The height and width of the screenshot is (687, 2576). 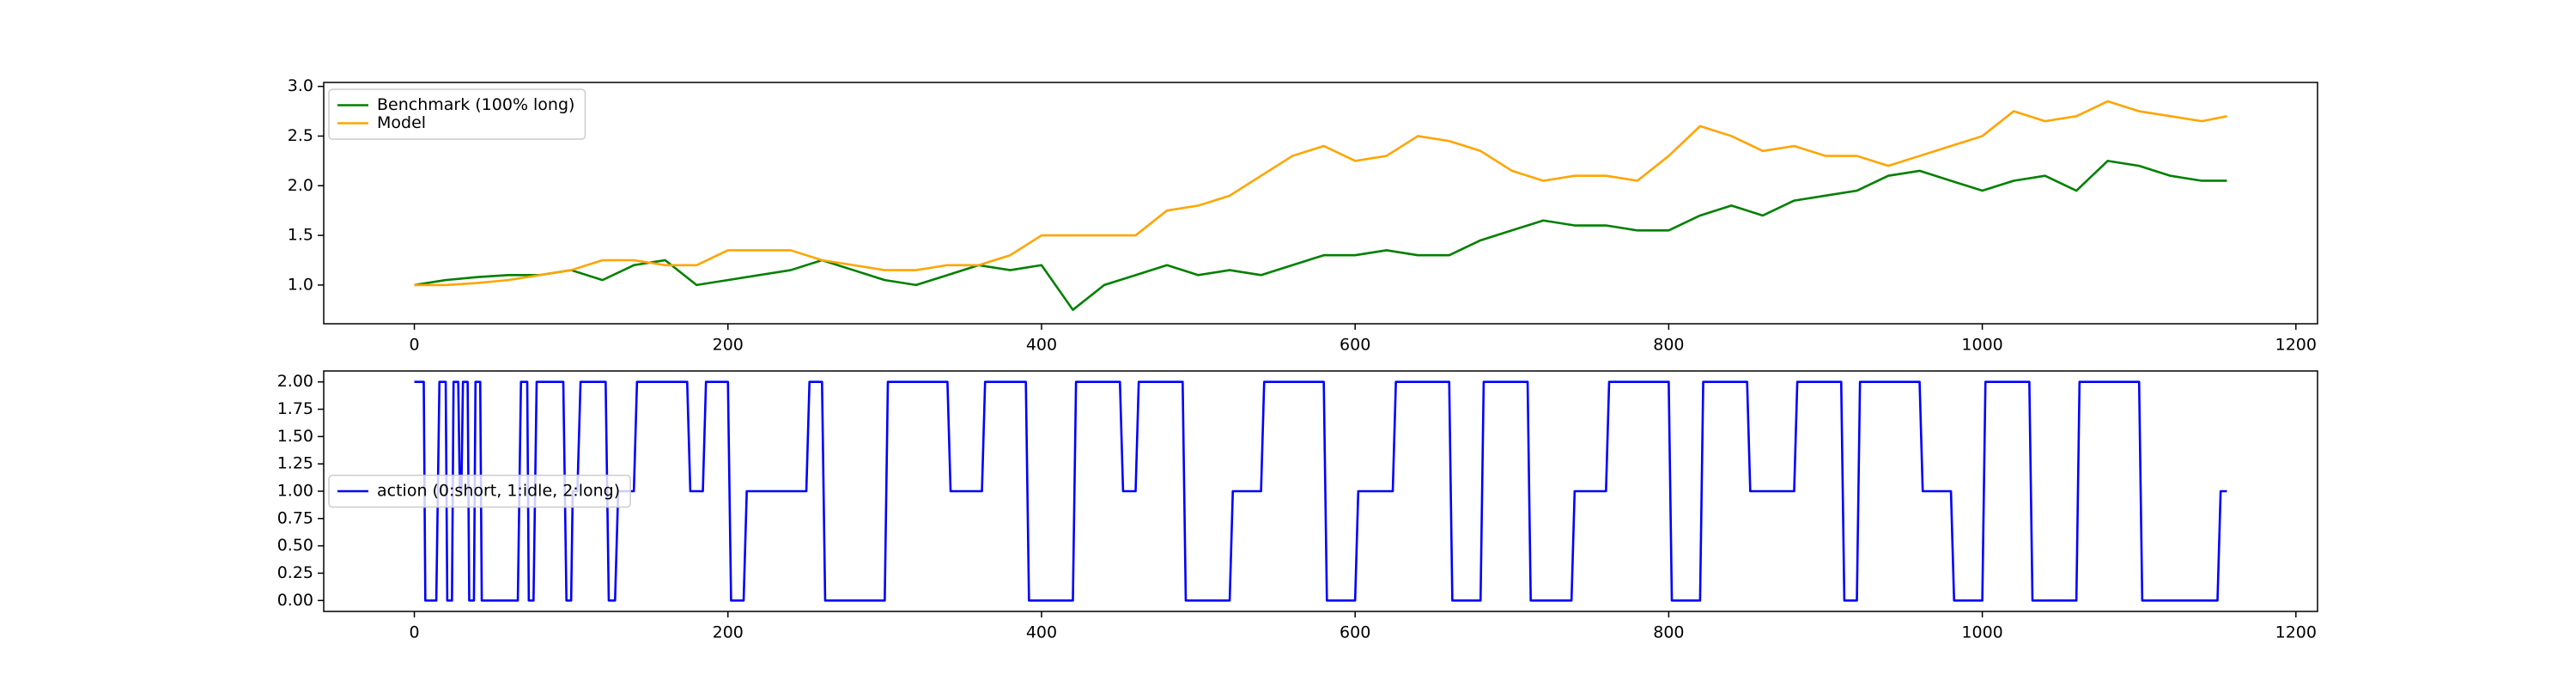 I want to click on y-tick-label: 0.00, so click(x=295, y=600).